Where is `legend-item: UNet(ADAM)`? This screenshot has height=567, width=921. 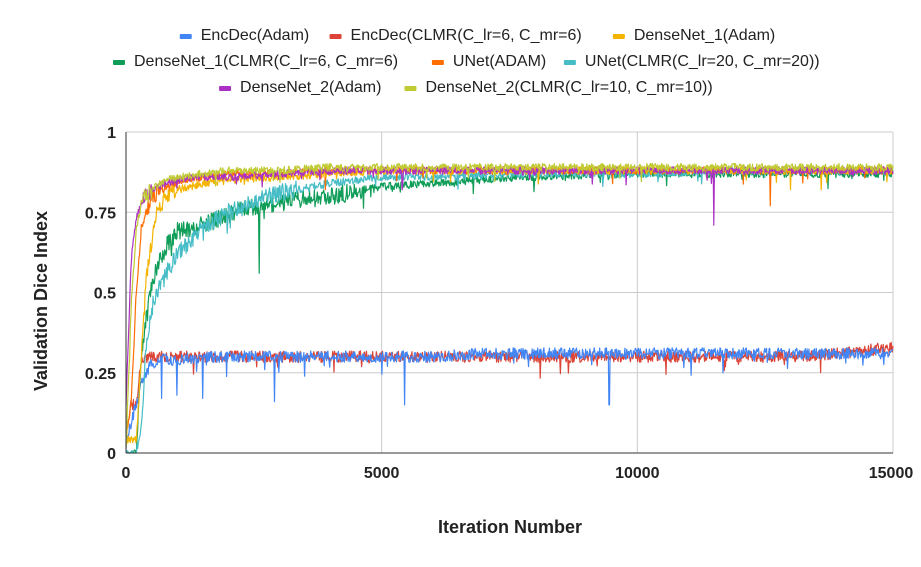 legend-item: UNet(ADAM) is located at coordinates (488, 61).